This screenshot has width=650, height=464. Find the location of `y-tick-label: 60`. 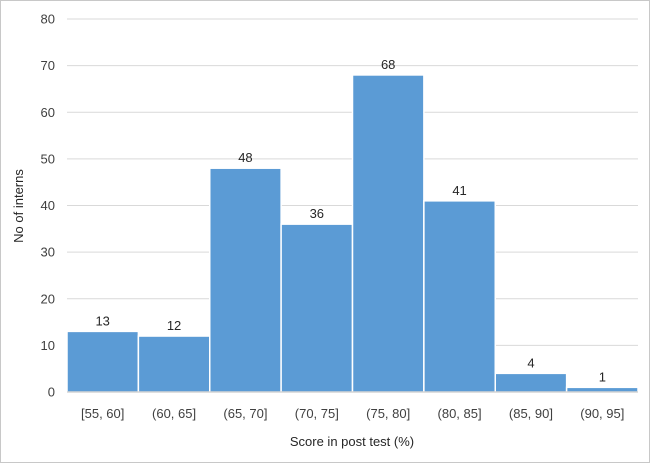

y-tick-label: 60 is located at coordinates (48, 112).